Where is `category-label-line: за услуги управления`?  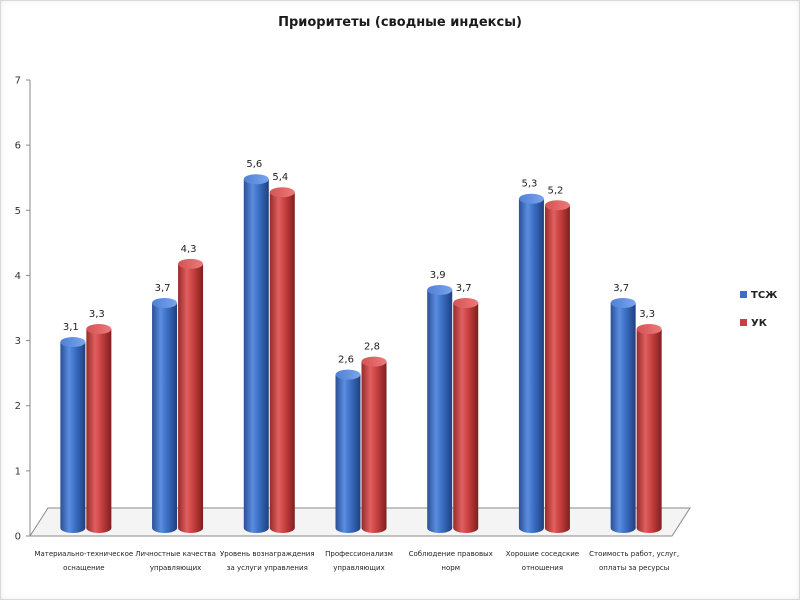 category-label-line: за услуги управления is located at coordinates (267, 568).